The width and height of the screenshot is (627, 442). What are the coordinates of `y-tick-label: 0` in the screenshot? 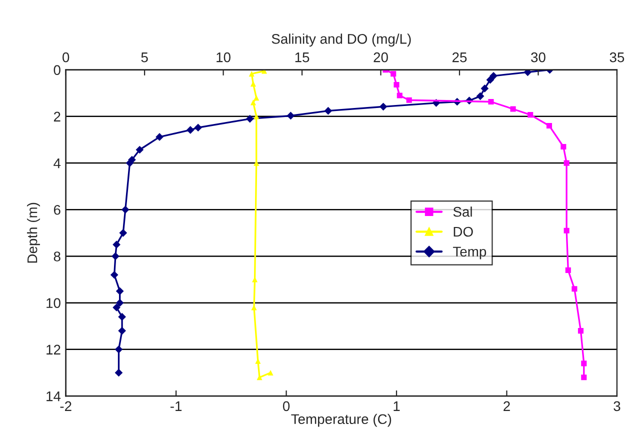 It's located at (57, 70).